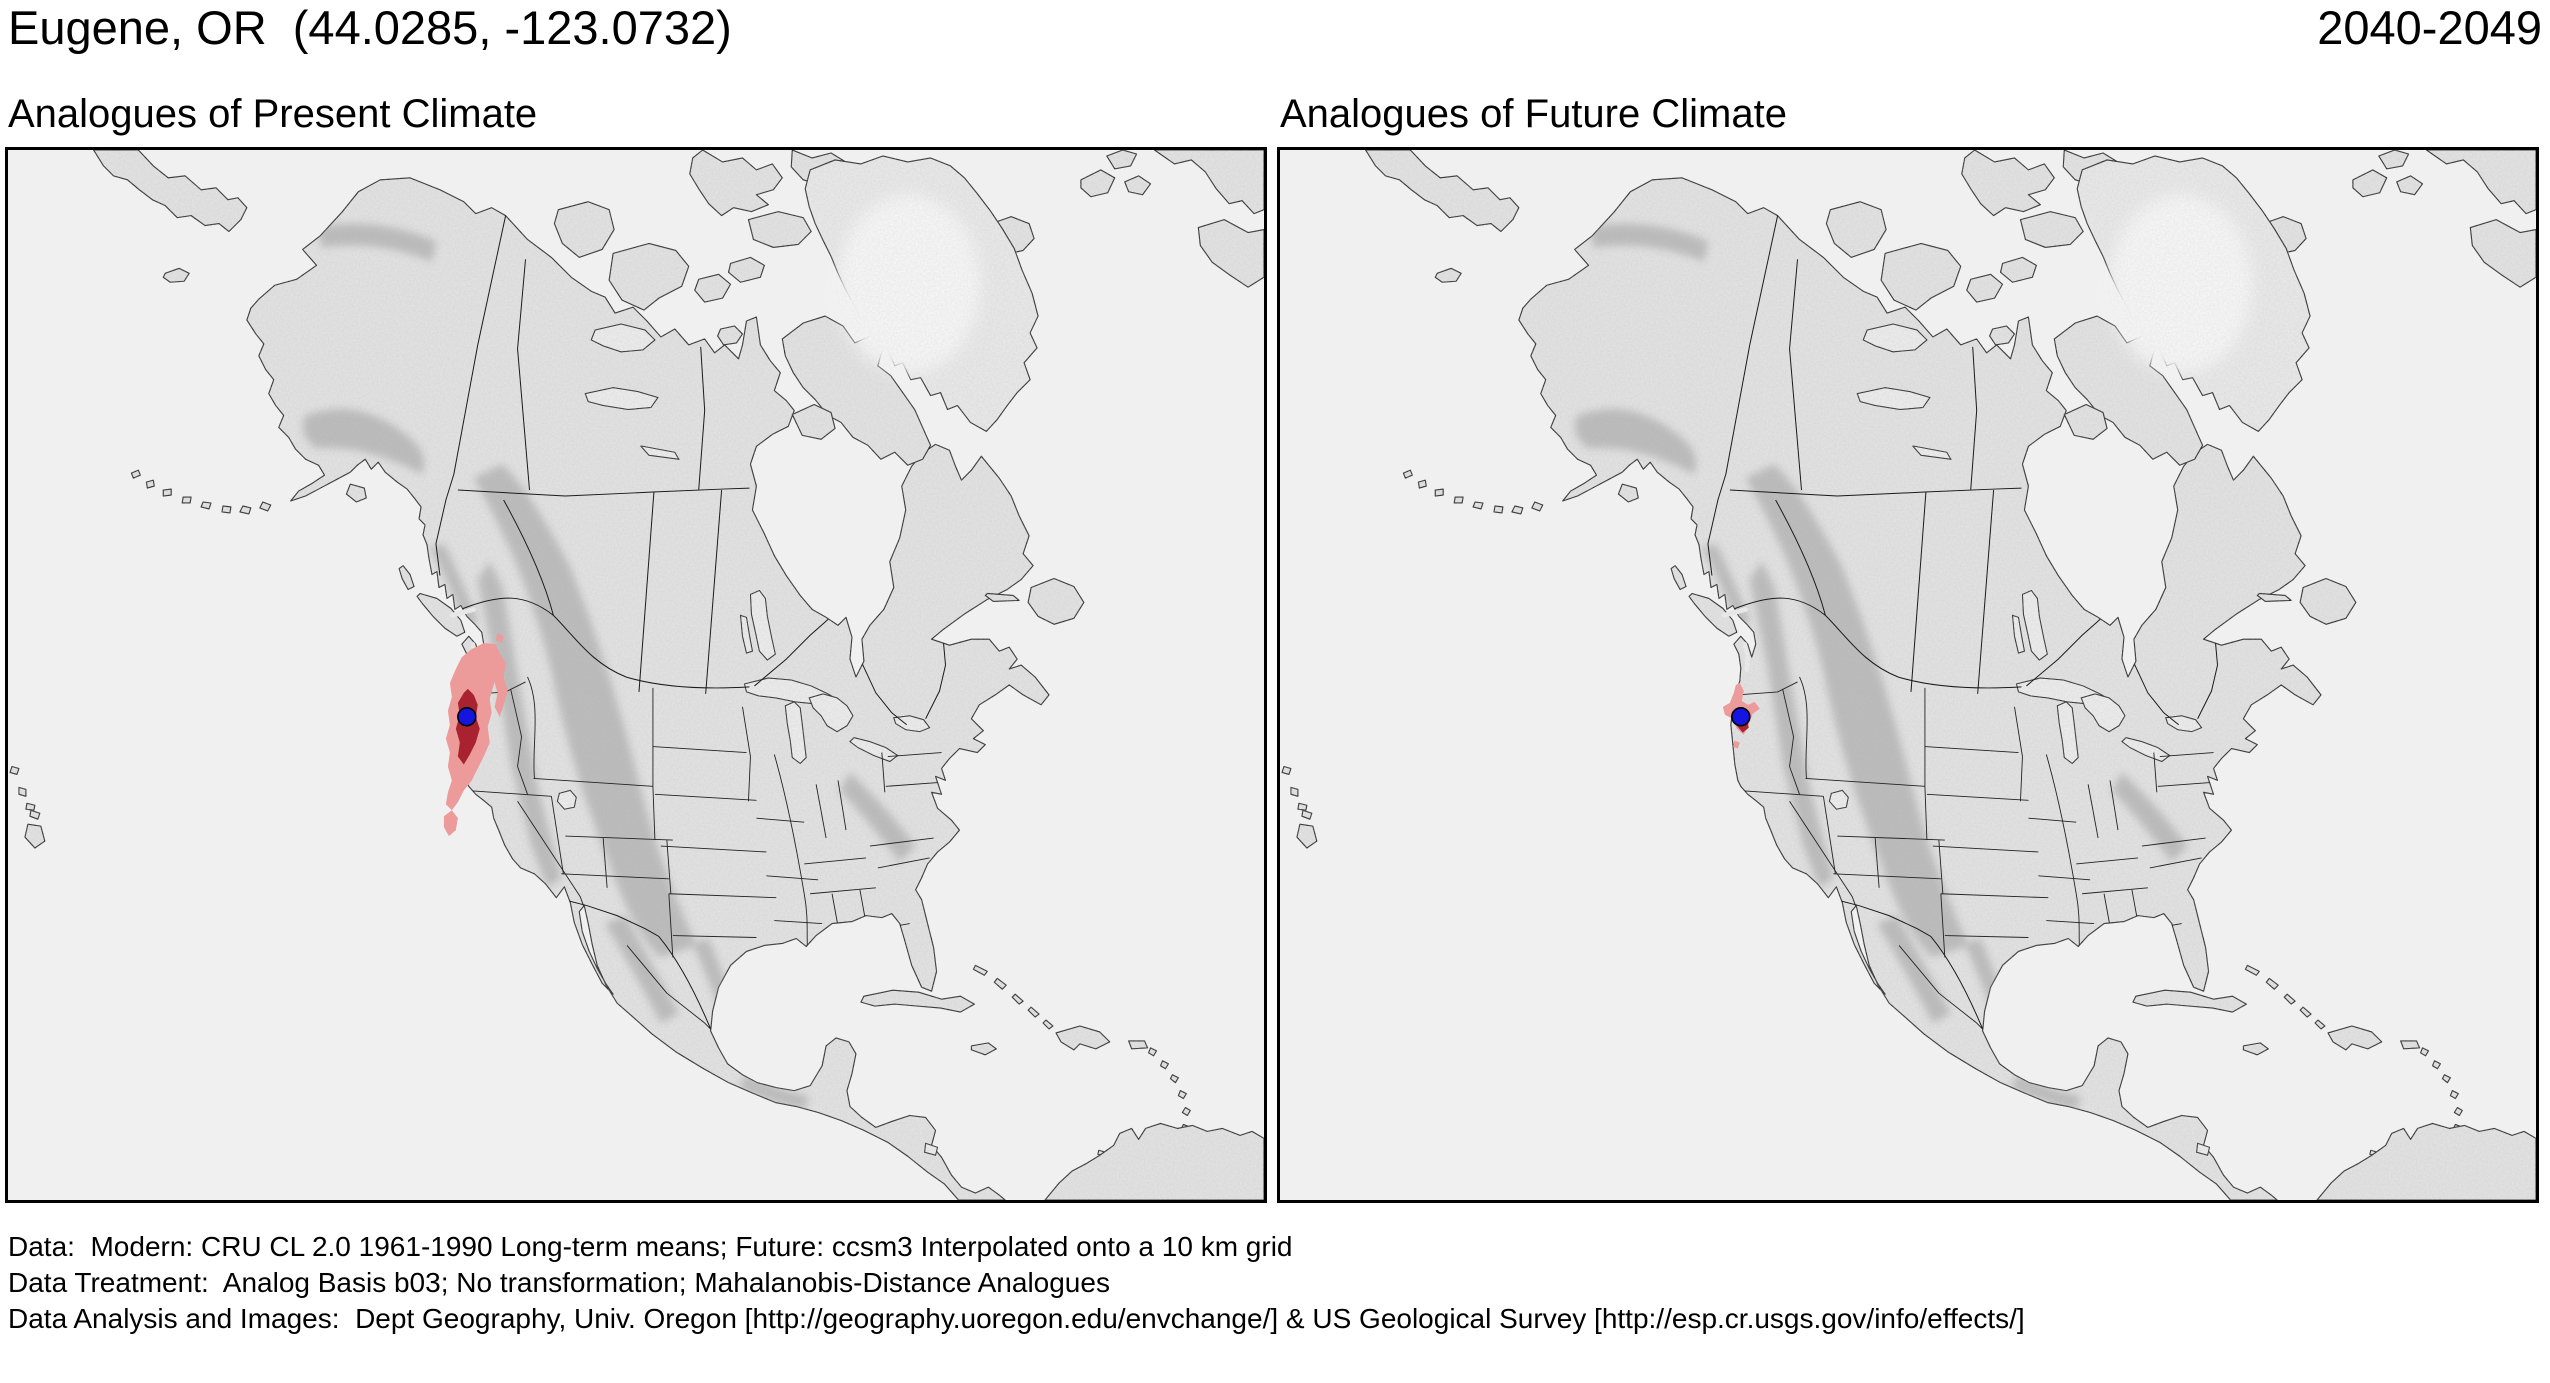 The image size is (2550, 1383). I want to click on site-marker-future, so click(1741, 717).